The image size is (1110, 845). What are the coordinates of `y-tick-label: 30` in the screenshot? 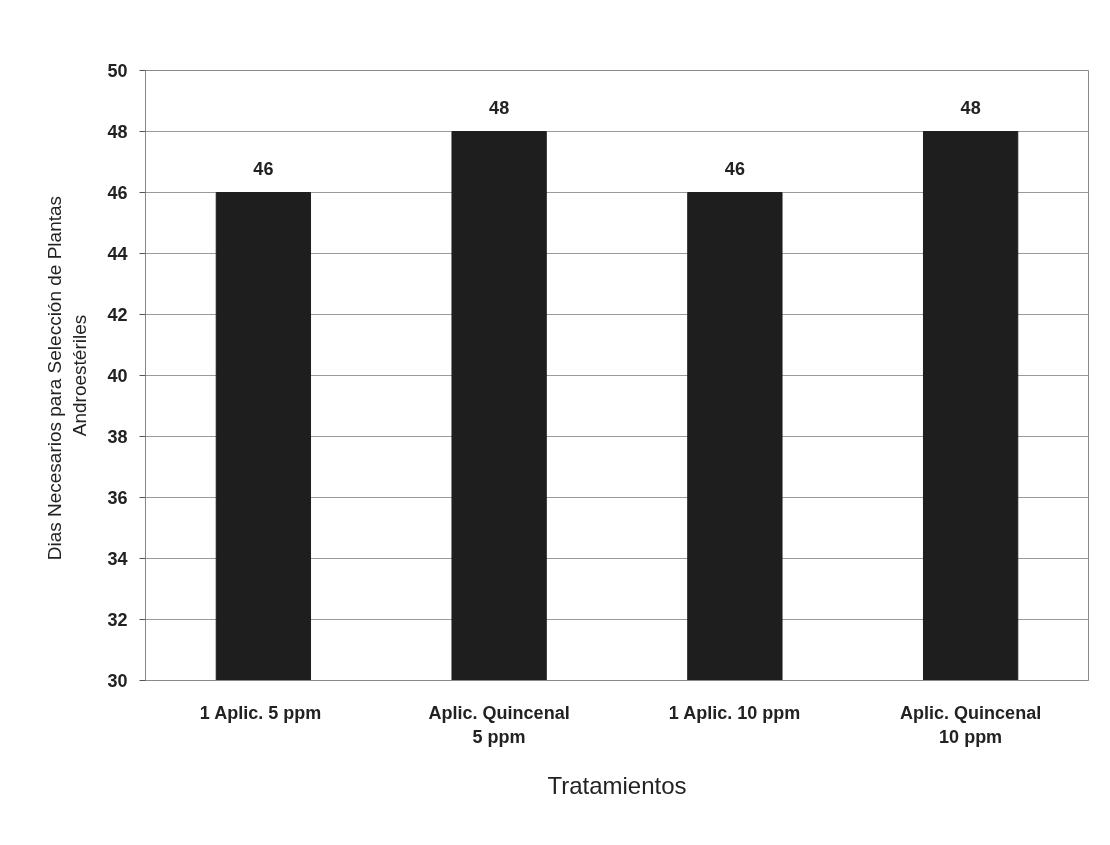 It's located at (117, 681).